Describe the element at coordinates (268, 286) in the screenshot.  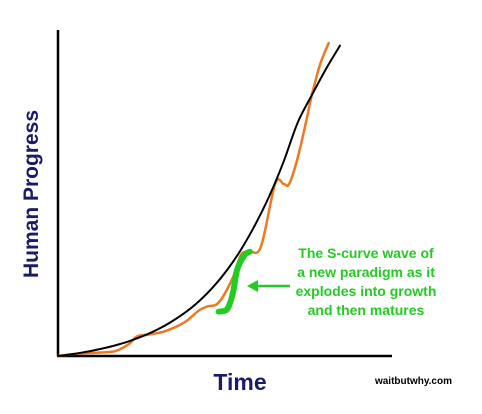
I see `annotation-arrow` at that location.